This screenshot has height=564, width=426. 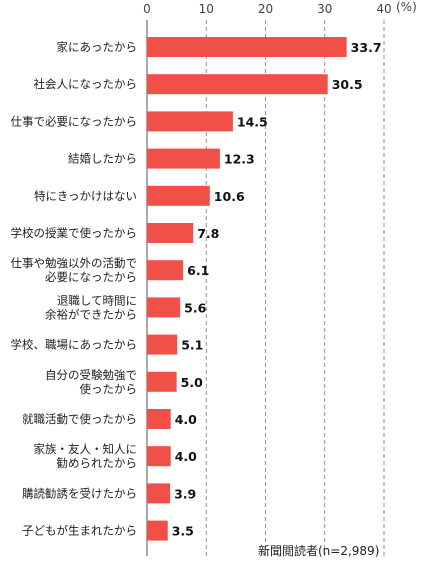 I want to click on value-label: 7.8, so click(x=208, y=233).